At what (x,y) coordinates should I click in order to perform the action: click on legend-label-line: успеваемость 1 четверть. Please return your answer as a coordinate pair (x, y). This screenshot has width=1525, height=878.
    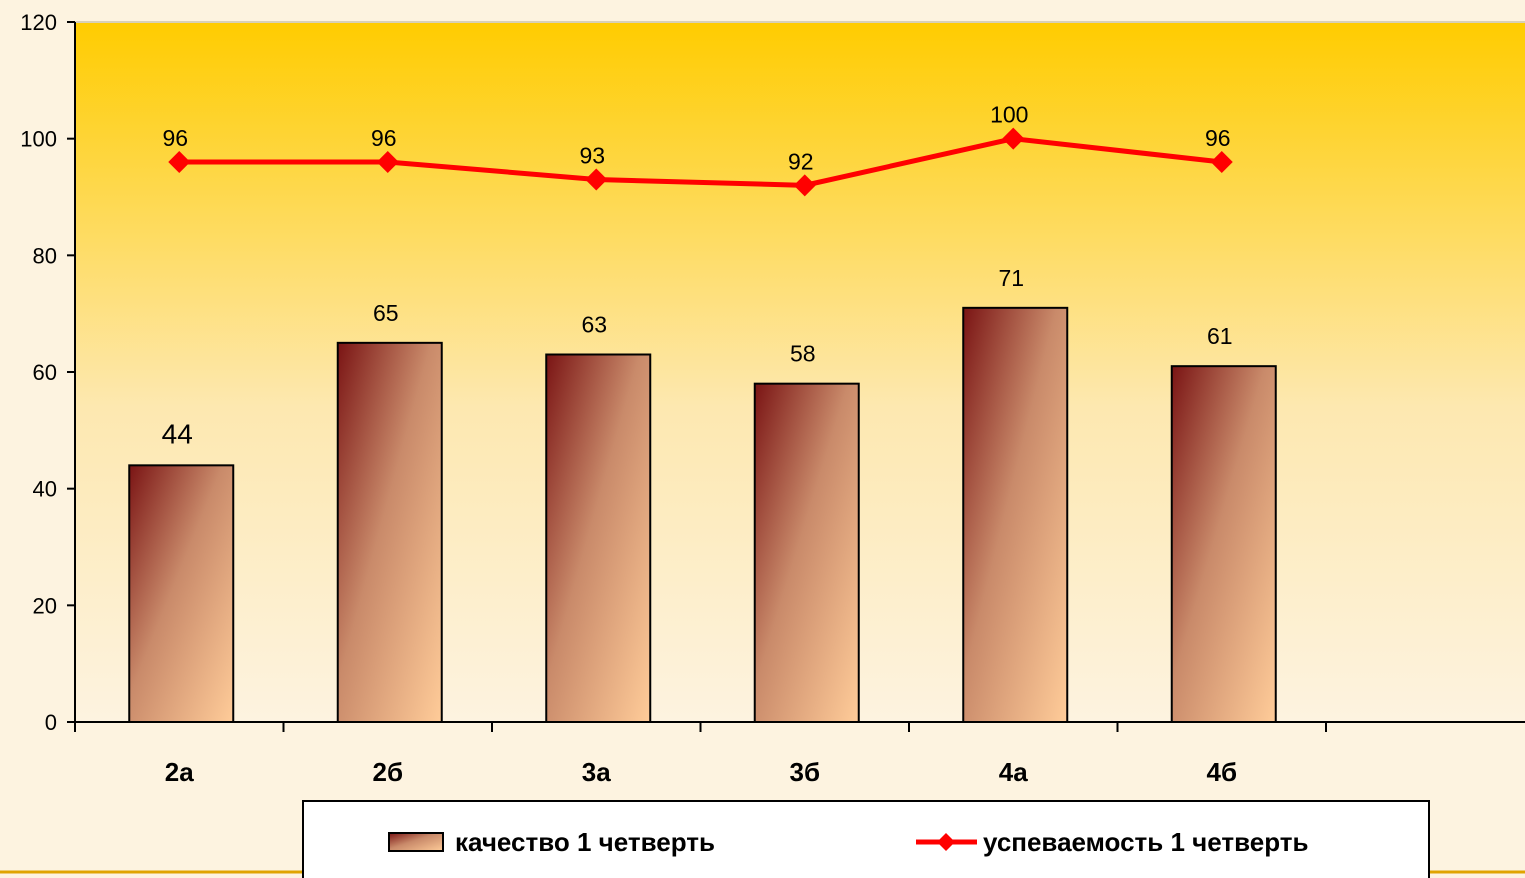
    Looking at the image, I should click on (1145, 842).